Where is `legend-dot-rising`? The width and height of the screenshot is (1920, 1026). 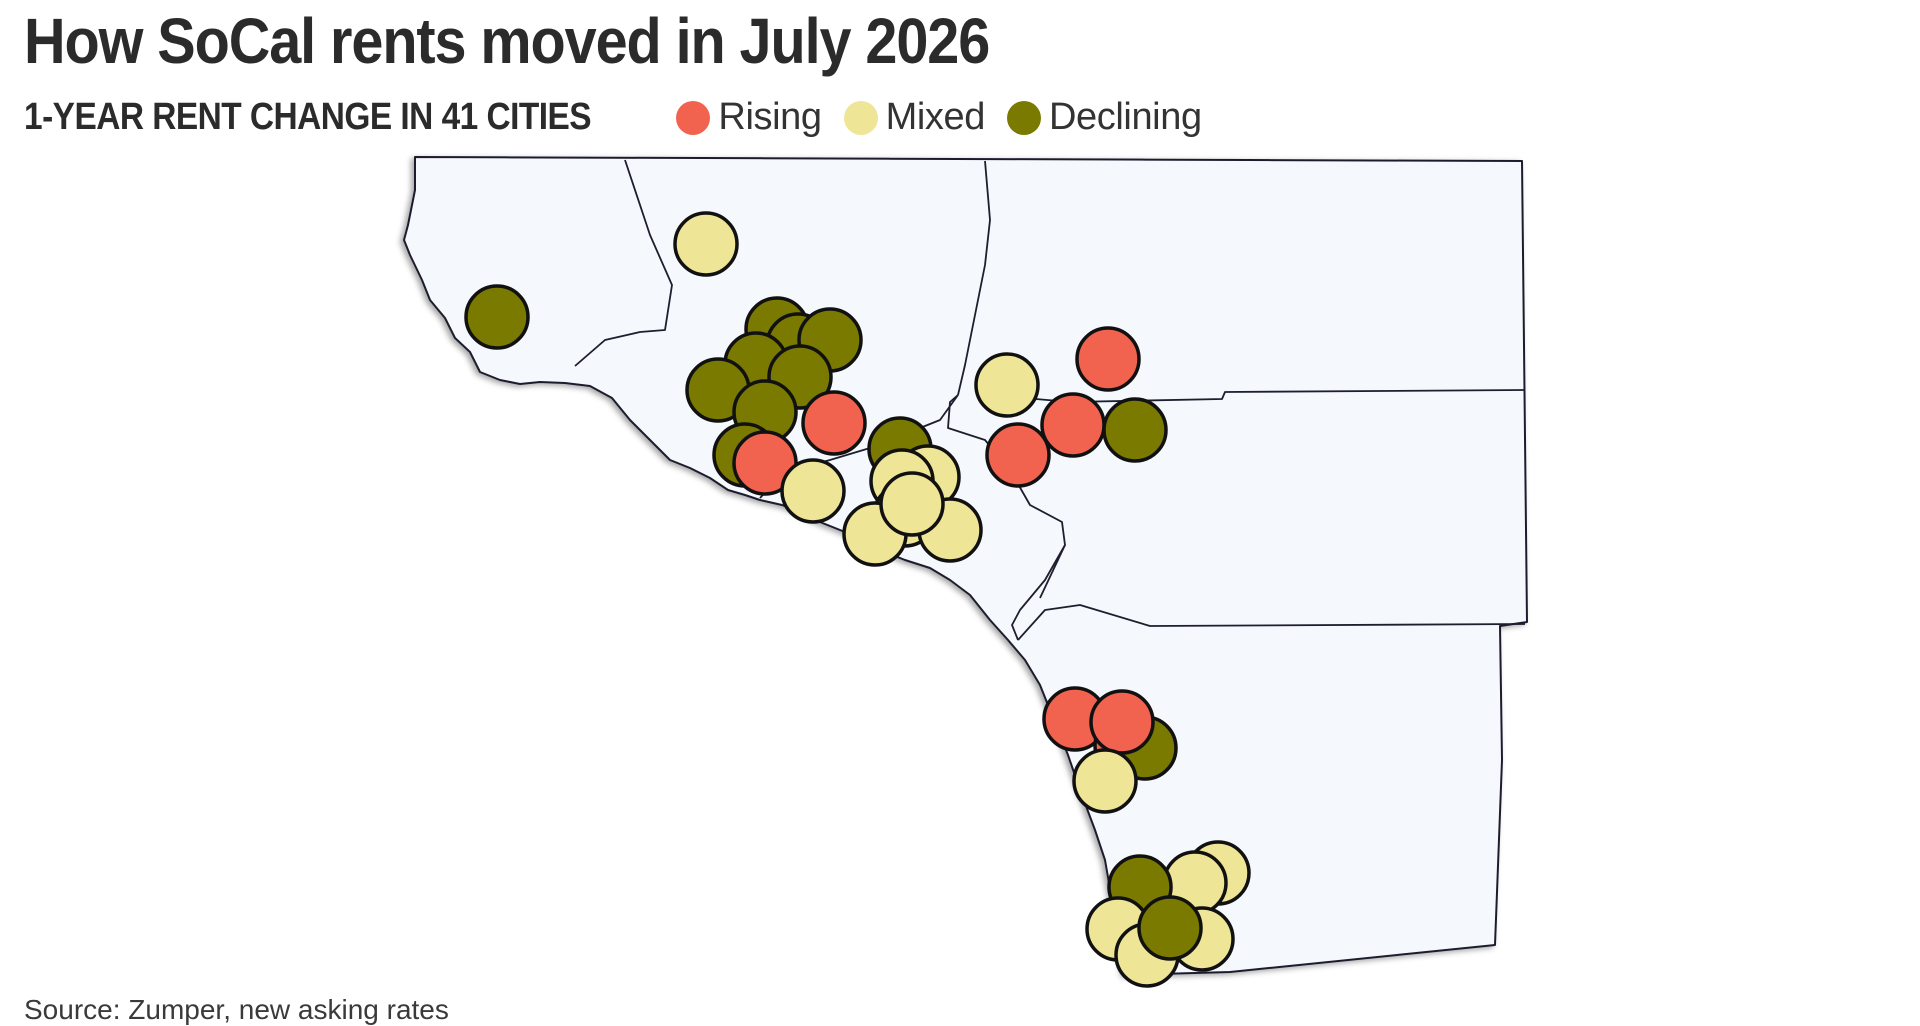
legend-dot-rising is located at coordinates (693, 117).